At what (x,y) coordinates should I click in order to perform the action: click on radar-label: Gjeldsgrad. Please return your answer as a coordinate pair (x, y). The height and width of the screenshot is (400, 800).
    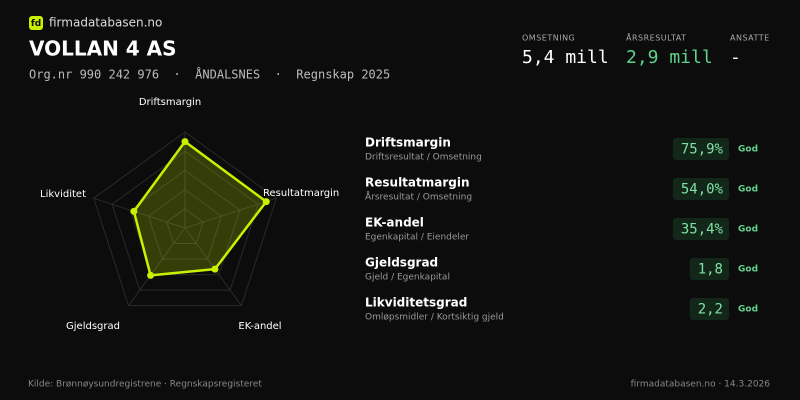
    Looking at the image, I should click on (93, 326).